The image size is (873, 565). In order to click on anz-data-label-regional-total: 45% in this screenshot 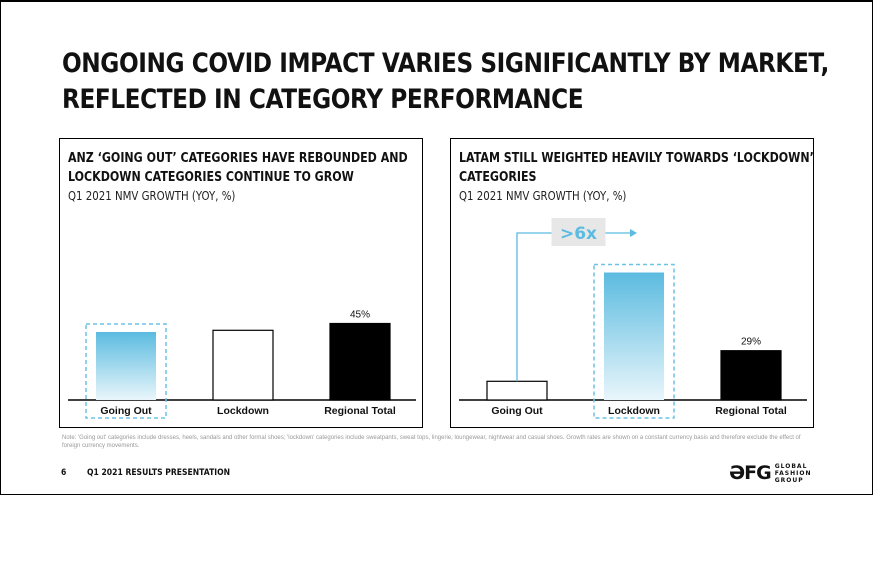, I will do `click(360, 315)`.